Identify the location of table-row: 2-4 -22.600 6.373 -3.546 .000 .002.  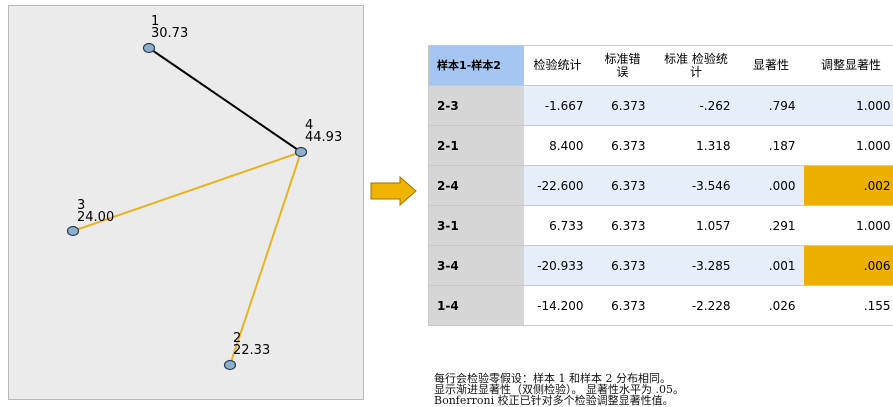
(661, 186).